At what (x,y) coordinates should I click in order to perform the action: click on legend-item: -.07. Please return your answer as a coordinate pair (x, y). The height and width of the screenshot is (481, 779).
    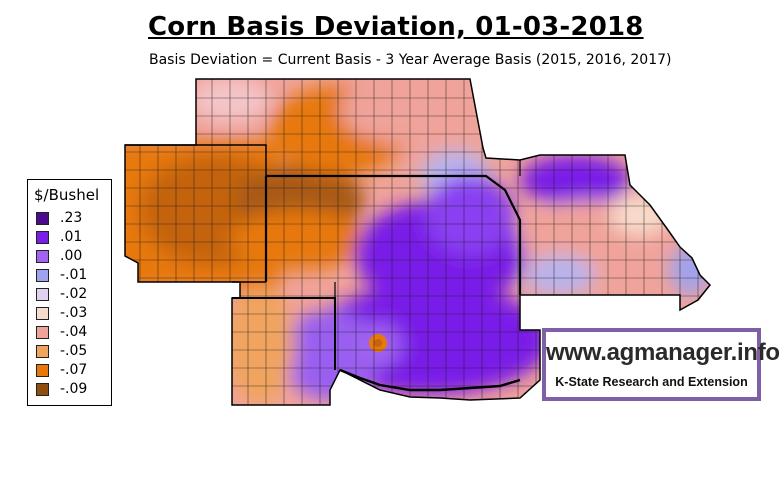
    Looking at the image, I should click on (73, 371).